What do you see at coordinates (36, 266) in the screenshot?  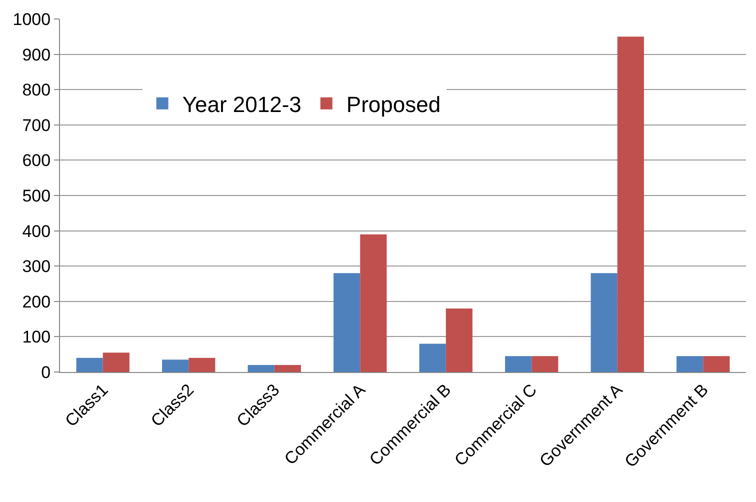 I see `y-tick-label: 300` at bounding box center [36, 266].